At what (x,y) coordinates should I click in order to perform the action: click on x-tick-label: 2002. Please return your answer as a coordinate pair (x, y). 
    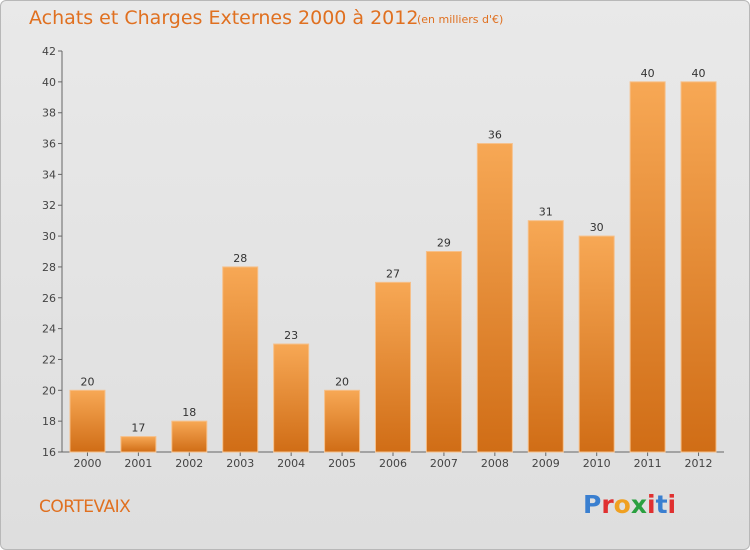
    Looking at the image, I should click on (189, 463).